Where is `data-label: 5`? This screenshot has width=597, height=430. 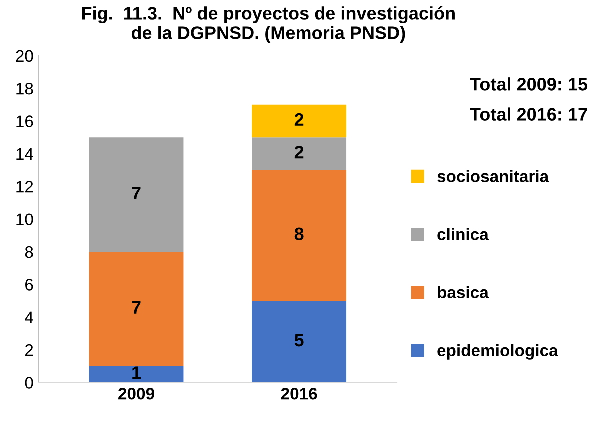 data-label: 5 is located at coordinates (299, 340).